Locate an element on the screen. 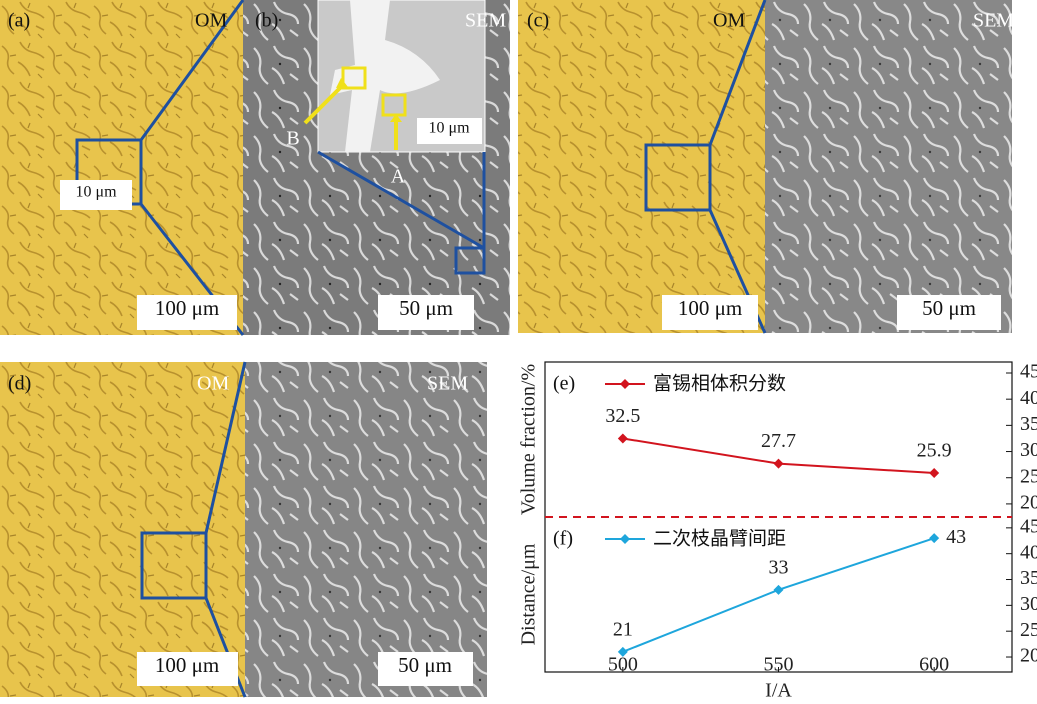 The height and width of the screenshot is (704, 1037). data-label: 25.9 is located at coordinates (934, 451).